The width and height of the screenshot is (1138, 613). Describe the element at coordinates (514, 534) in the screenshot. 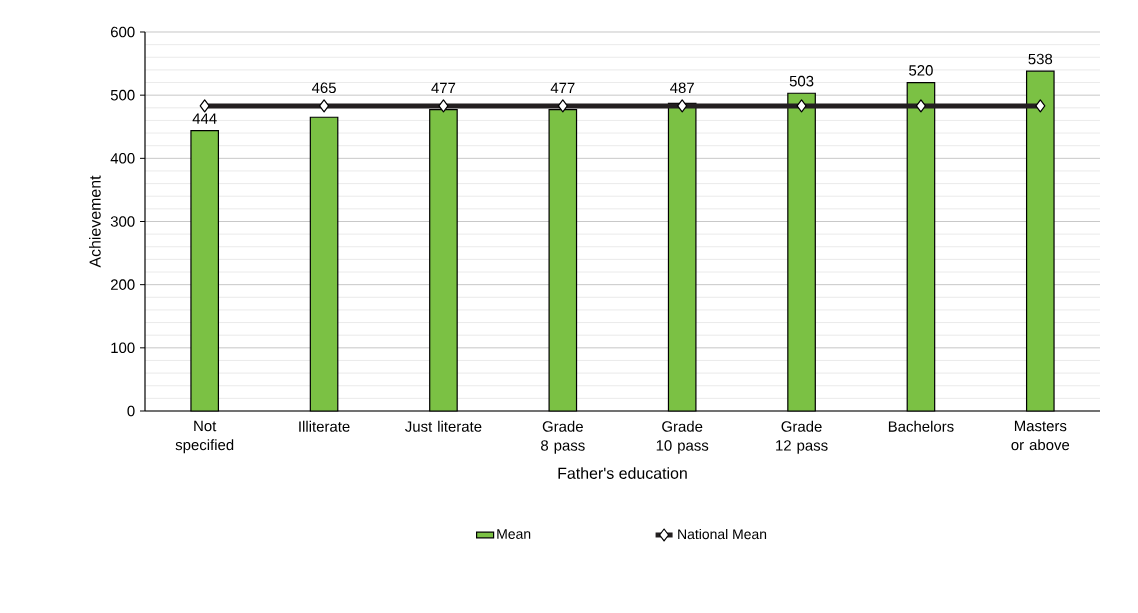

I see `legend-label: Mean` at that location.